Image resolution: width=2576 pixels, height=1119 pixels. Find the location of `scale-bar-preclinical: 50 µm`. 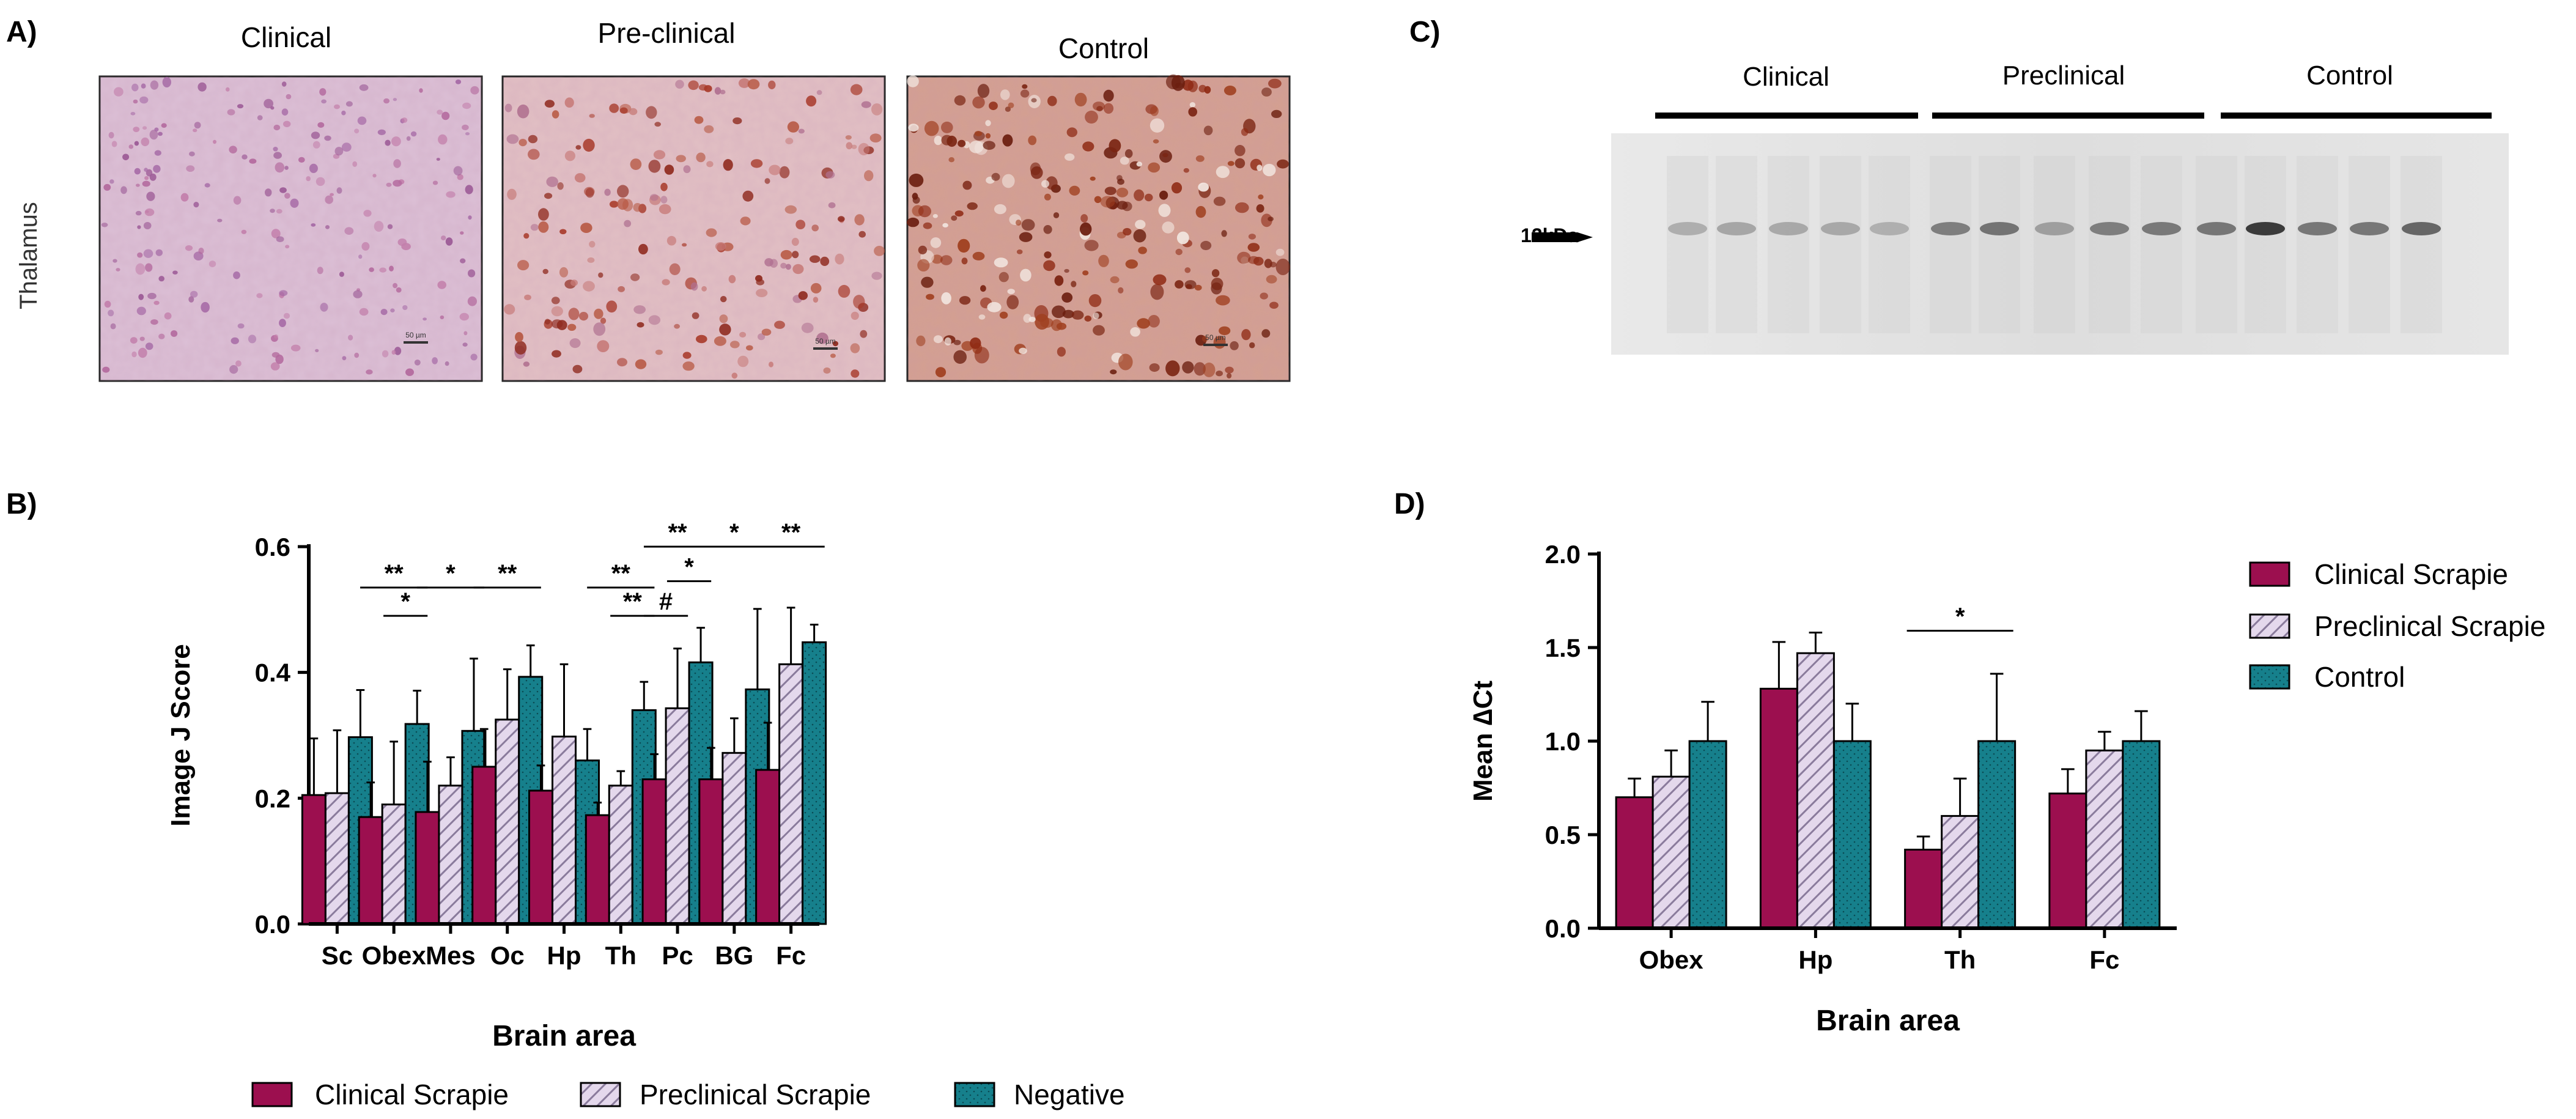

scale-bar-preclinical: 50 µm is located at coordinates (825, 341).